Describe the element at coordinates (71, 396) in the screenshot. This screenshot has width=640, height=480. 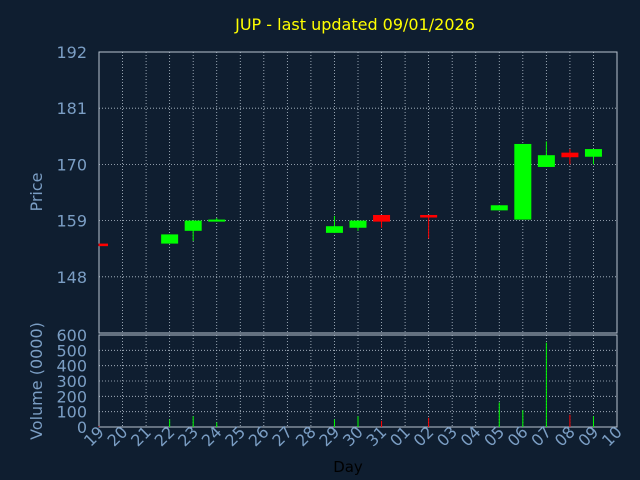
I see `volume-tick-label: 200` at that location.